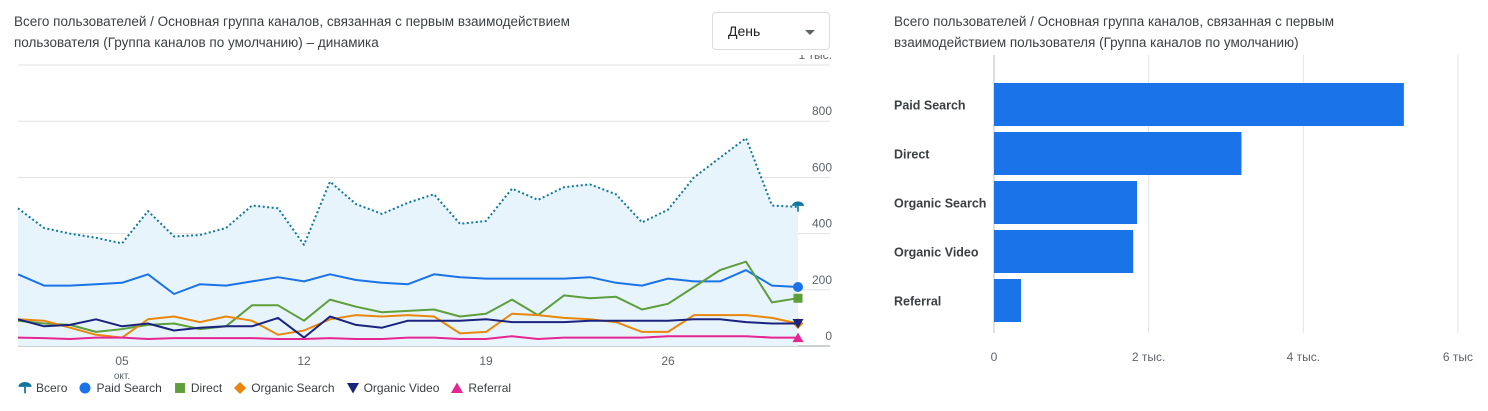 Image resolution: width=1488 pixels, height=411 pixels. What do you see at coordinates (936, 253) in the screenshot?
I see `bar-category-label: Organic Video` at bounding box center [936, 253].